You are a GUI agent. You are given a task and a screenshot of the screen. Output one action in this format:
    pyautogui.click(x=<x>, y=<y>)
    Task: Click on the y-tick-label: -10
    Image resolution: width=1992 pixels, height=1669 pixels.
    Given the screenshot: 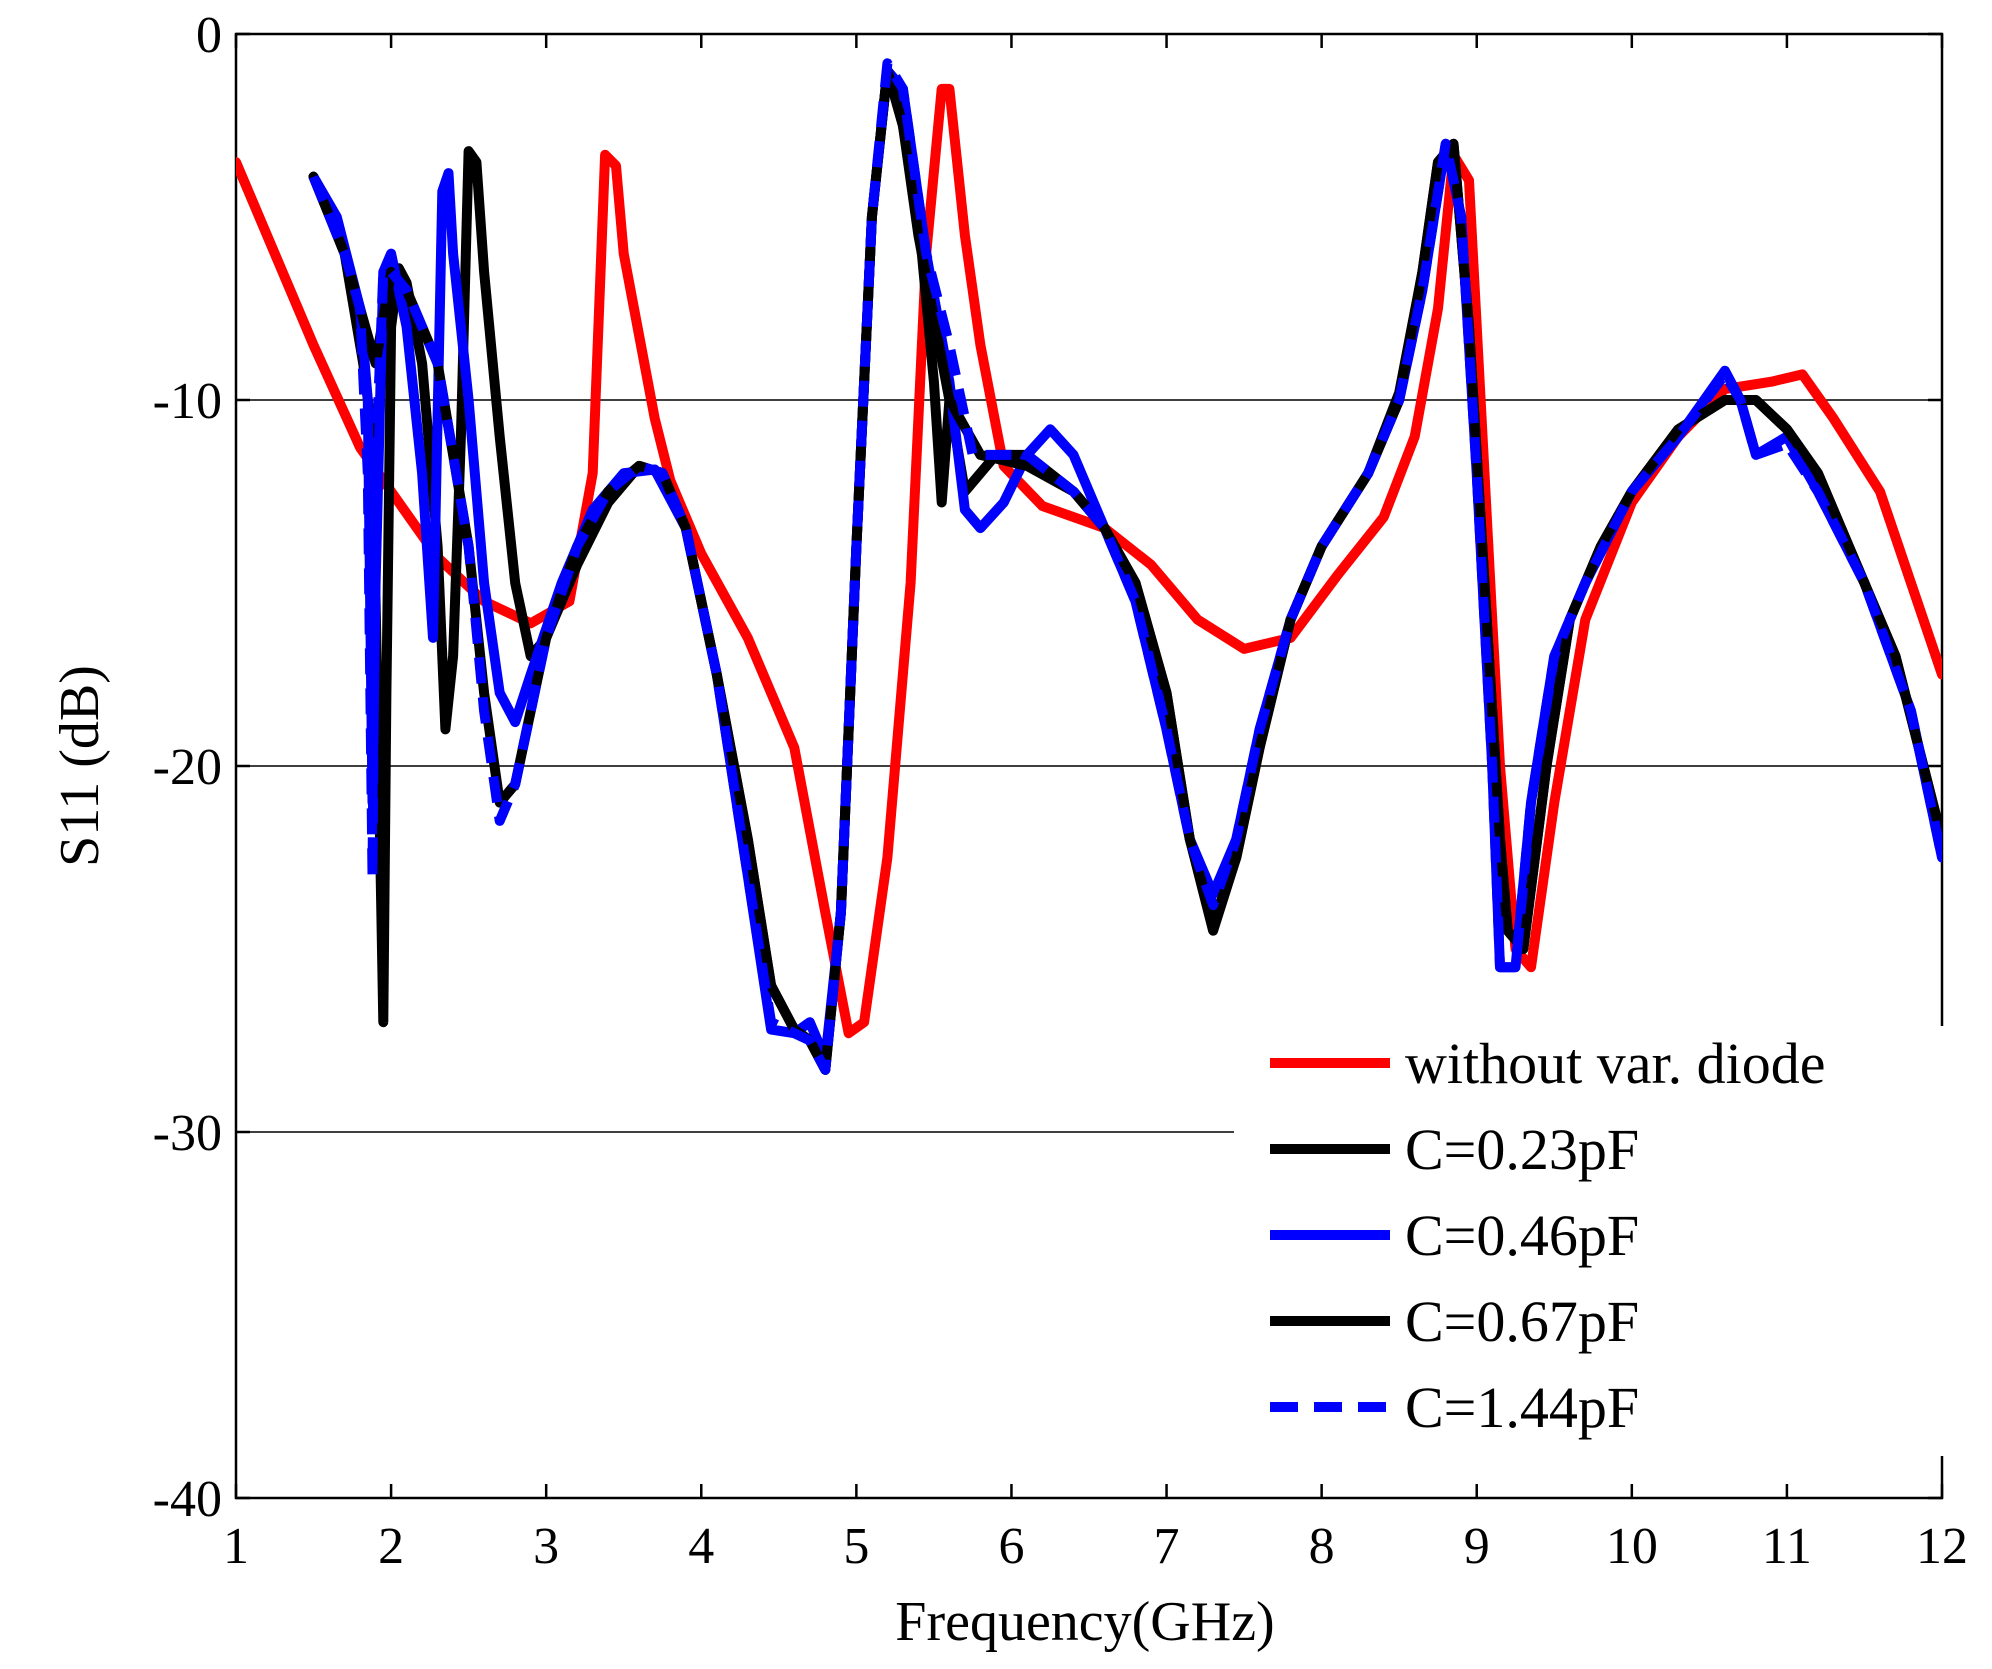 What is the action you would take?
    pyautogui.click(x=187, y=401)
    